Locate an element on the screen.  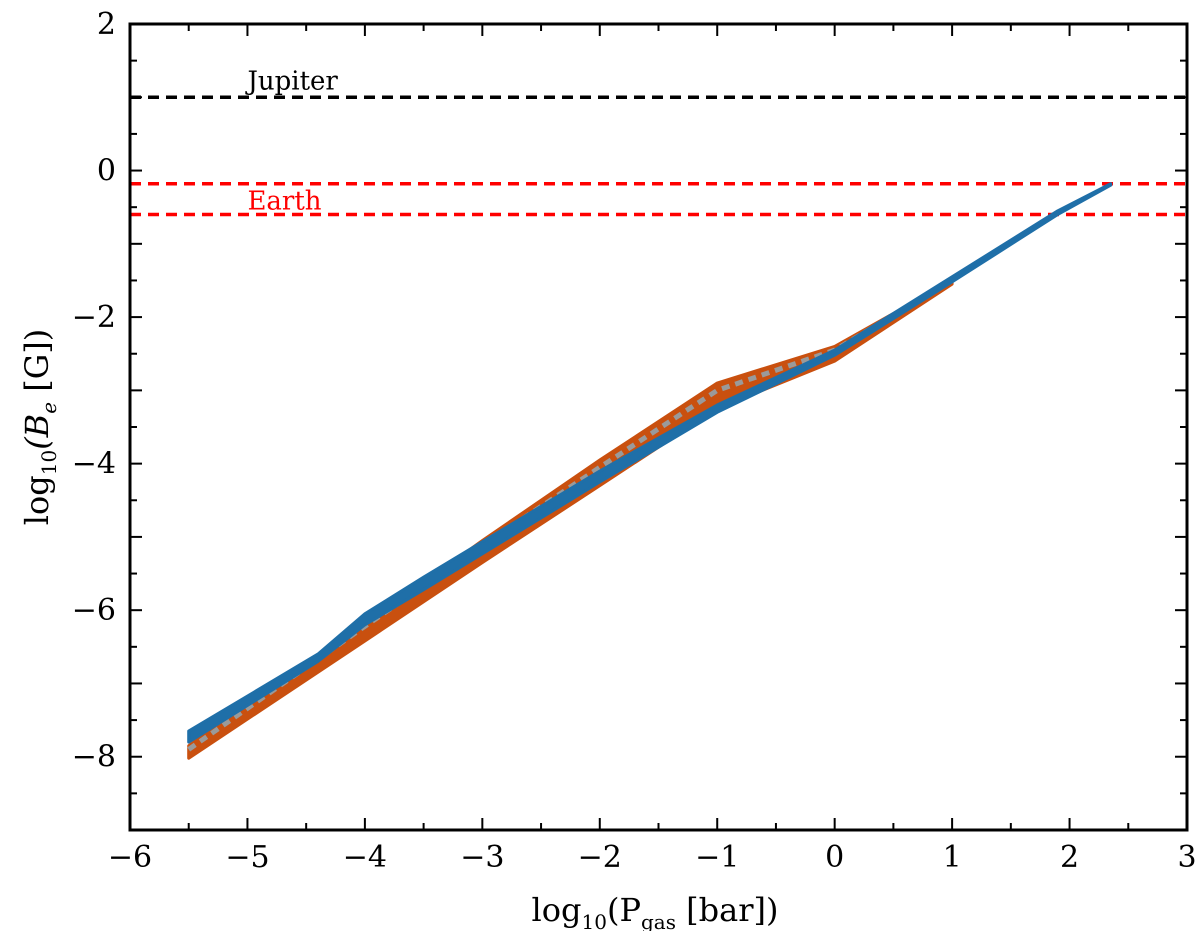
x-tick-label: 1 is located at coordinates (952, 857).